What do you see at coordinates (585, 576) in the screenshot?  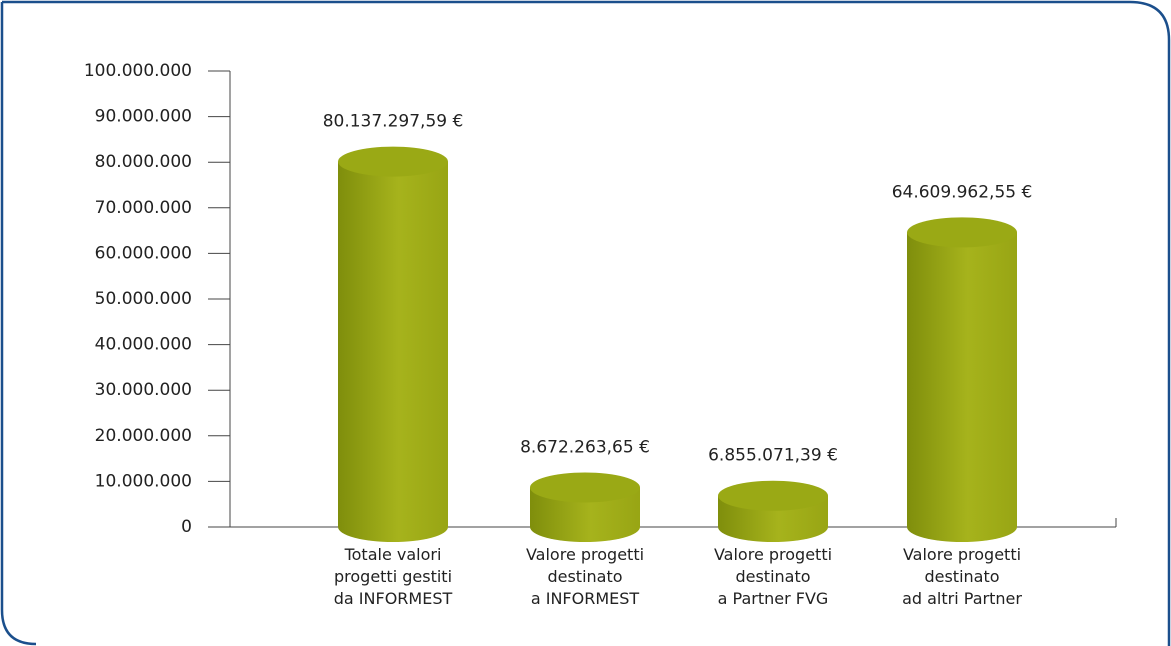 I see `x-tick-label: Valore progetti destinato a INFORMEST` at bounding box center [585, 576].